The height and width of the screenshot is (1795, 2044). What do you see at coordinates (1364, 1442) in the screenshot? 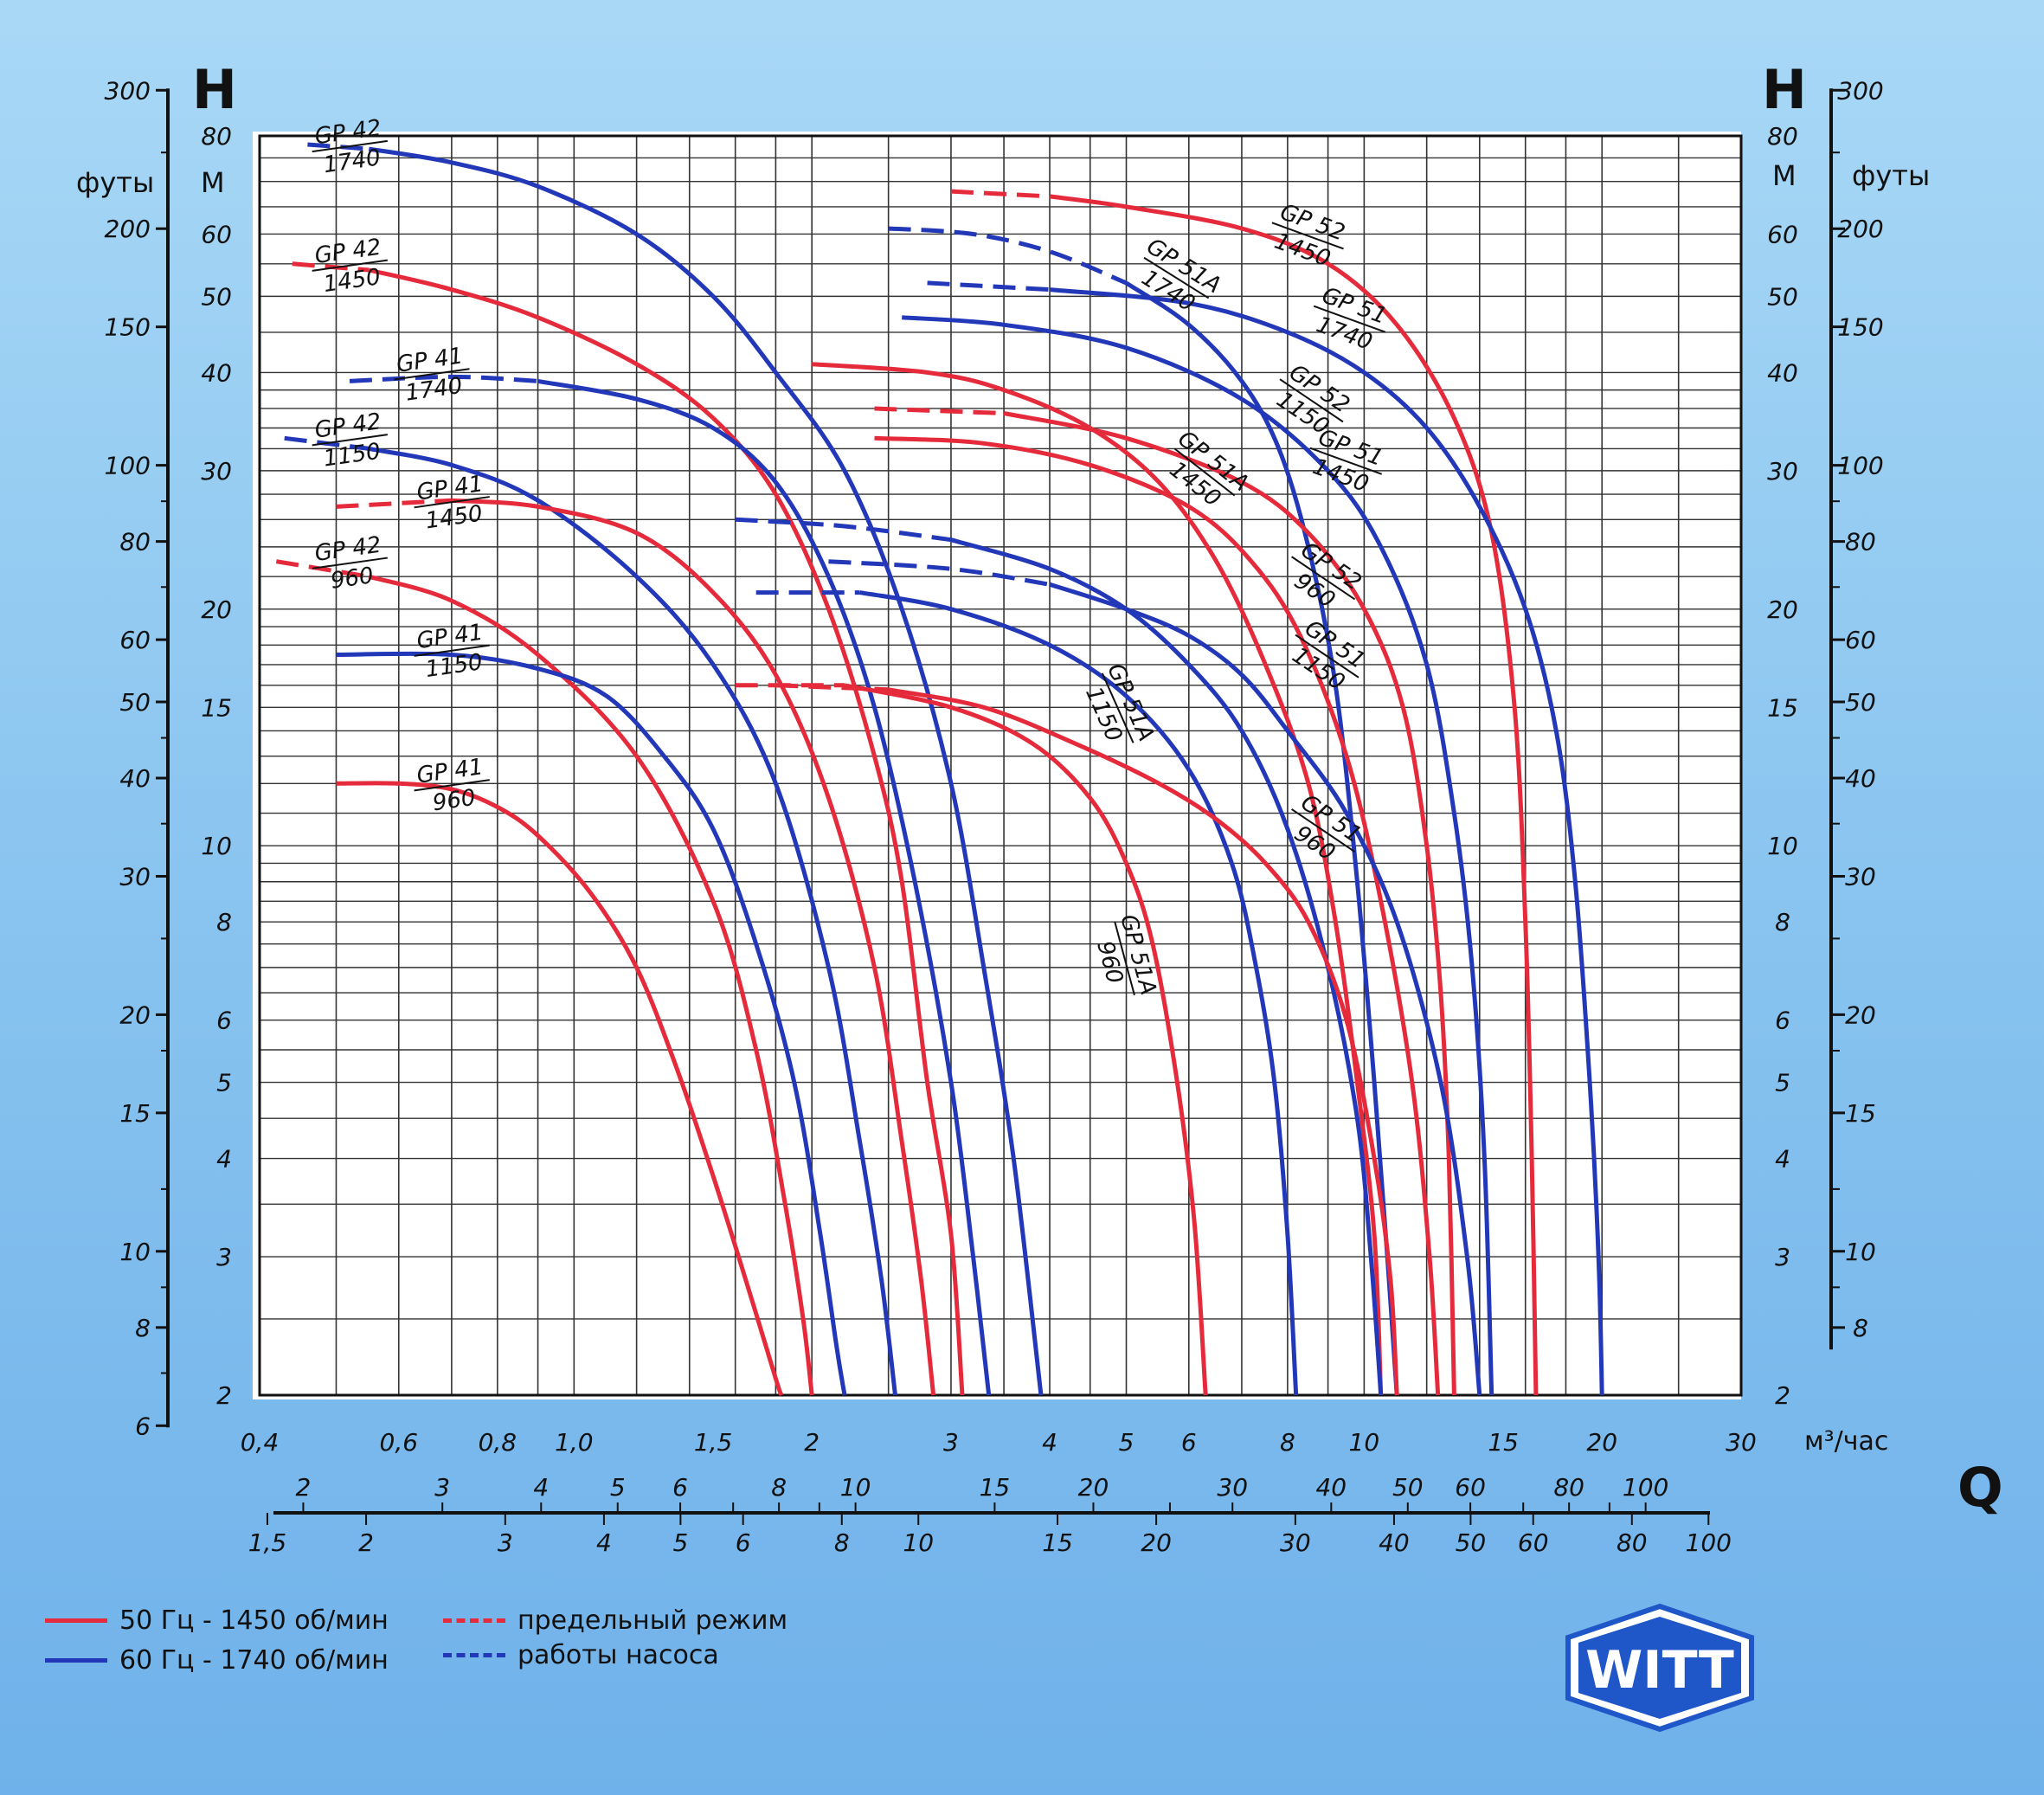
I see `x-tick-label: 10` at bounding box center [1364, 1442].